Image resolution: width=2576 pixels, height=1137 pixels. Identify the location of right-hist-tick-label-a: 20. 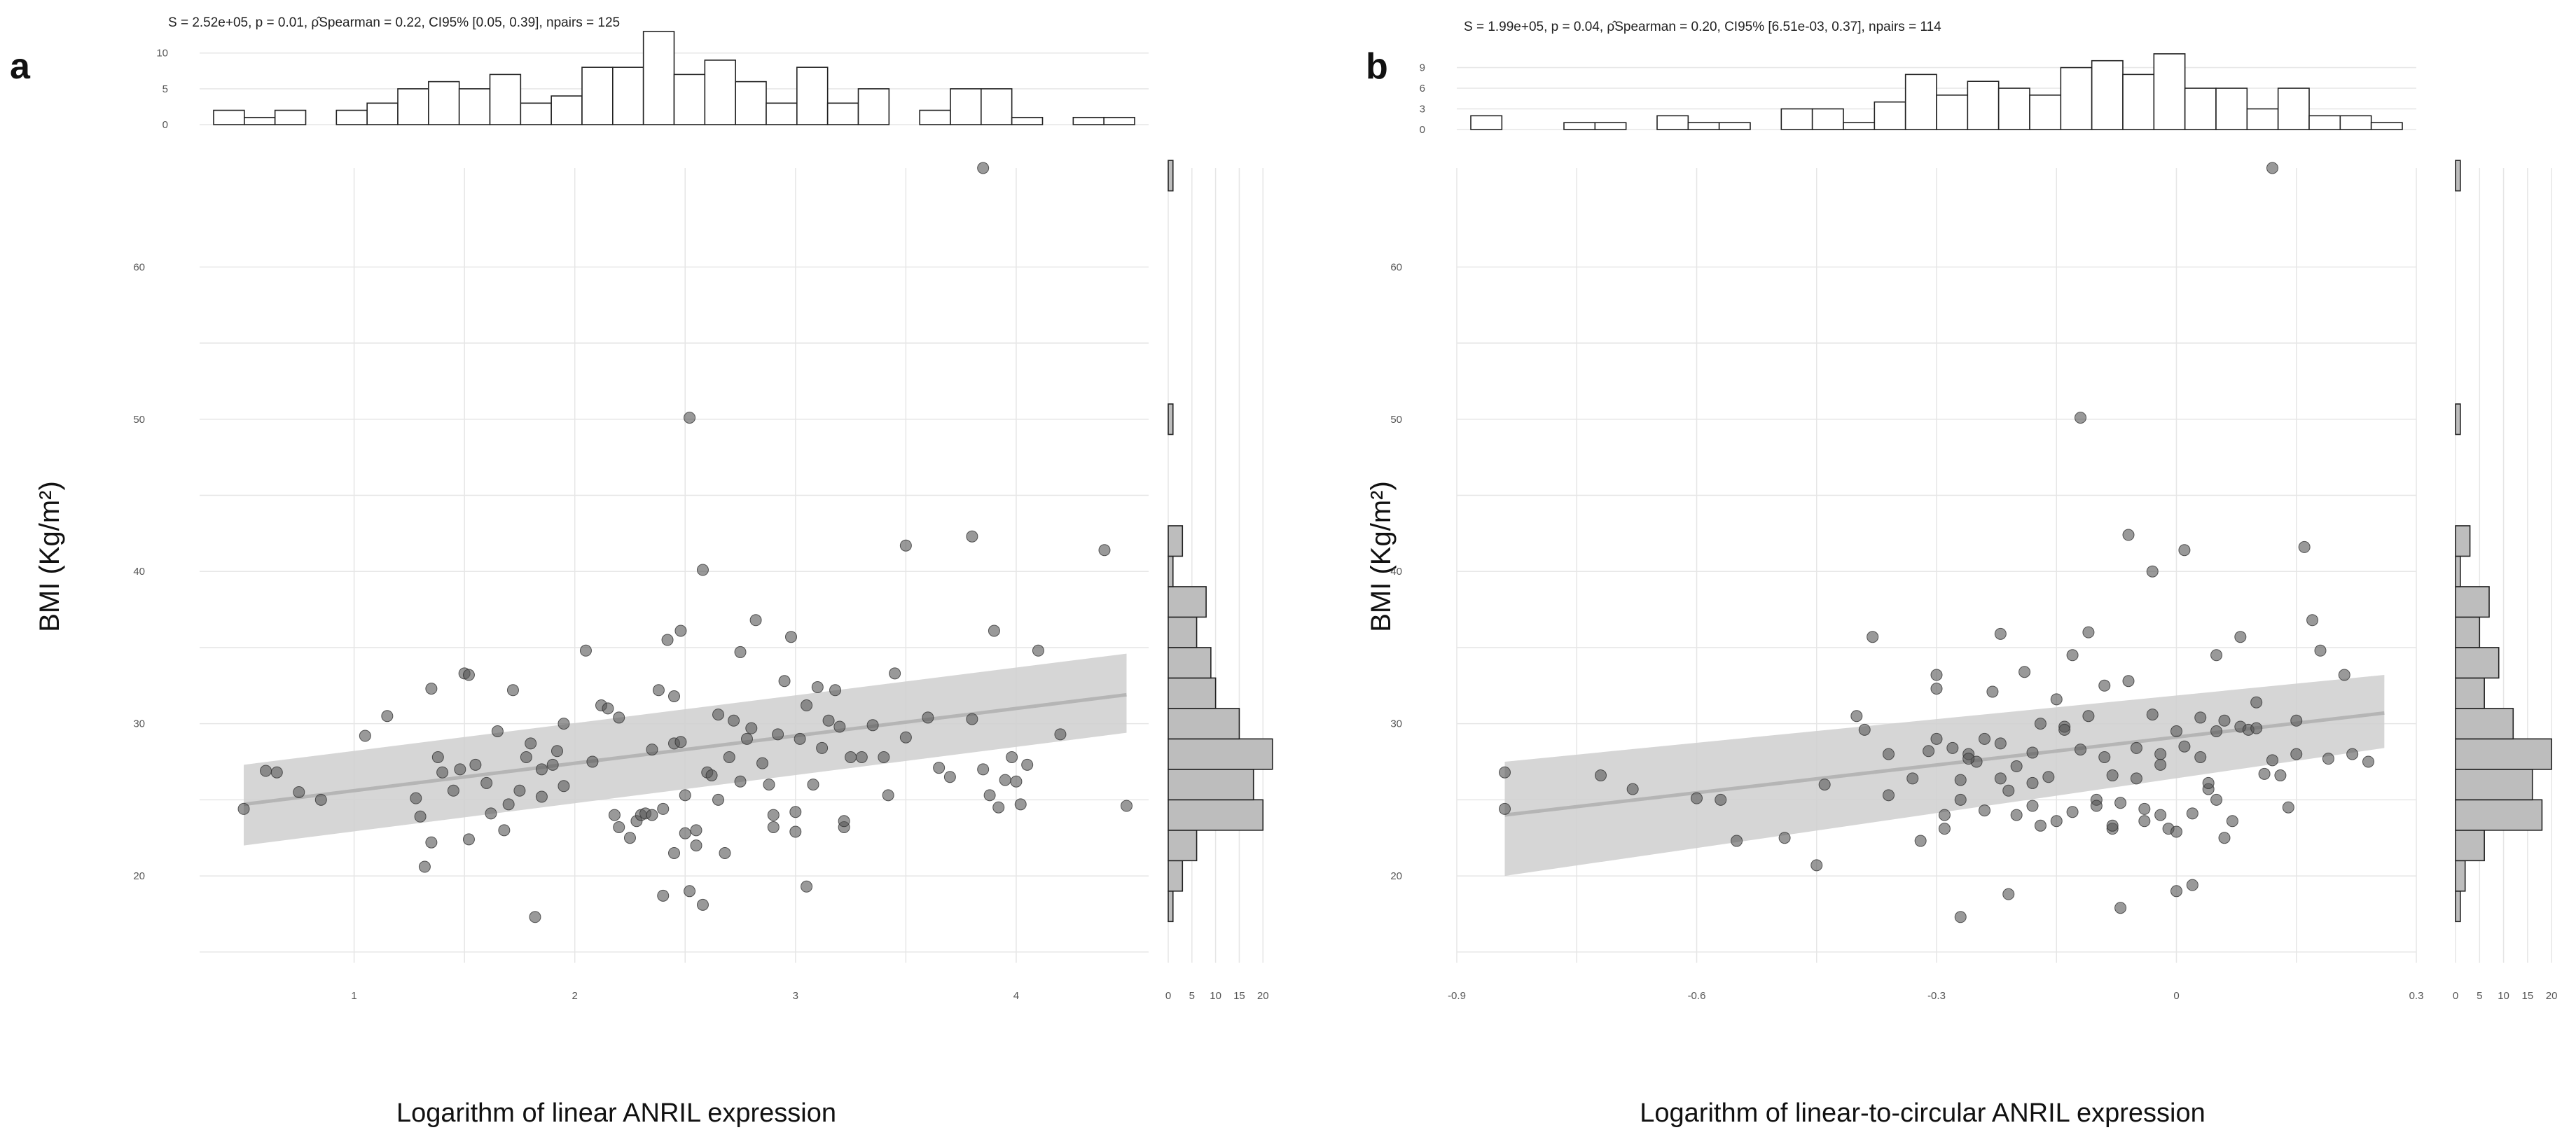
(1263, 996).